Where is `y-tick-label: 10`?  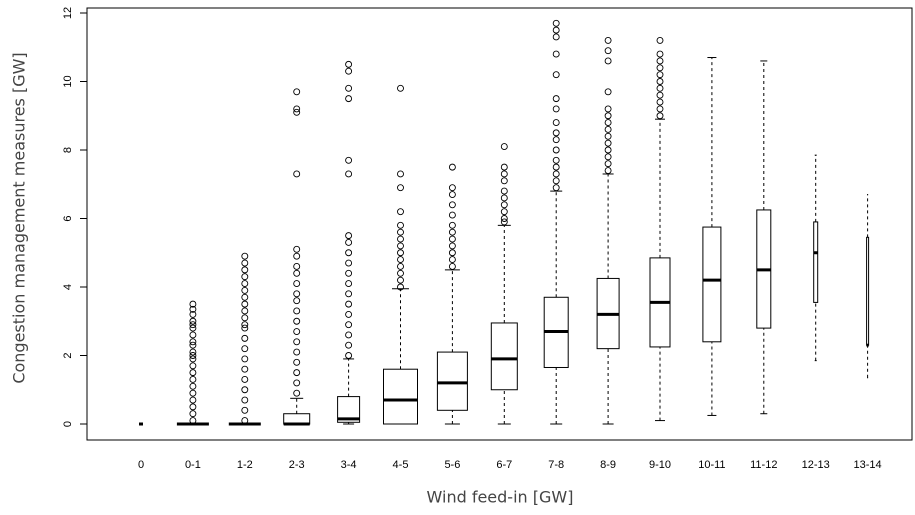
y-tick-label: 10 is located at coordinates (68, 81).